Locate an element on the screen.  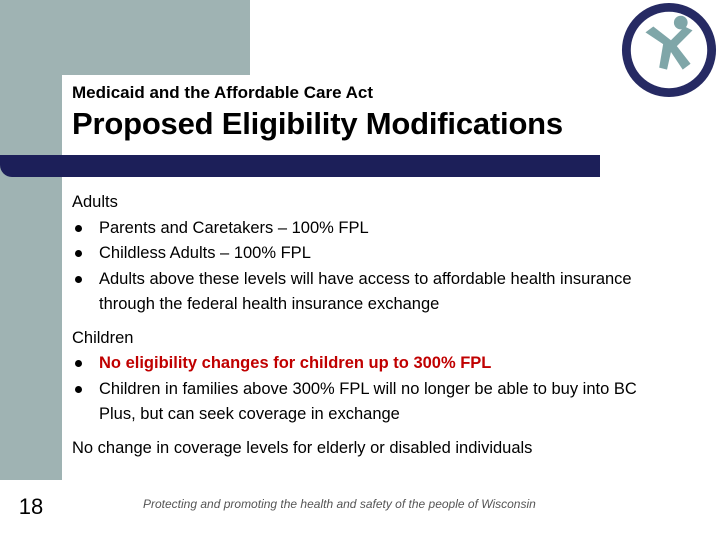
top-accent-block is located at coordinates (125, 37).